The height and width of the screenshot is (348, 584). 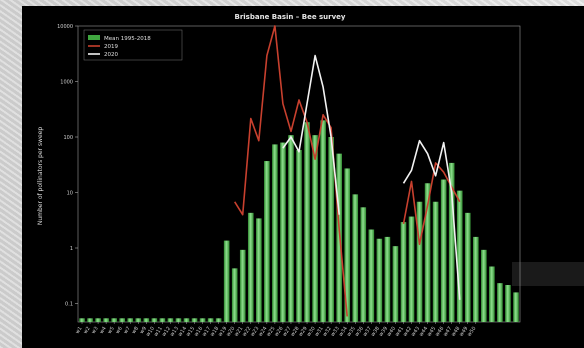 What do you see at coordinates (351, 332) in the screenshot?
I see `x-tick-label: w35` at bounding box center [351, 332].